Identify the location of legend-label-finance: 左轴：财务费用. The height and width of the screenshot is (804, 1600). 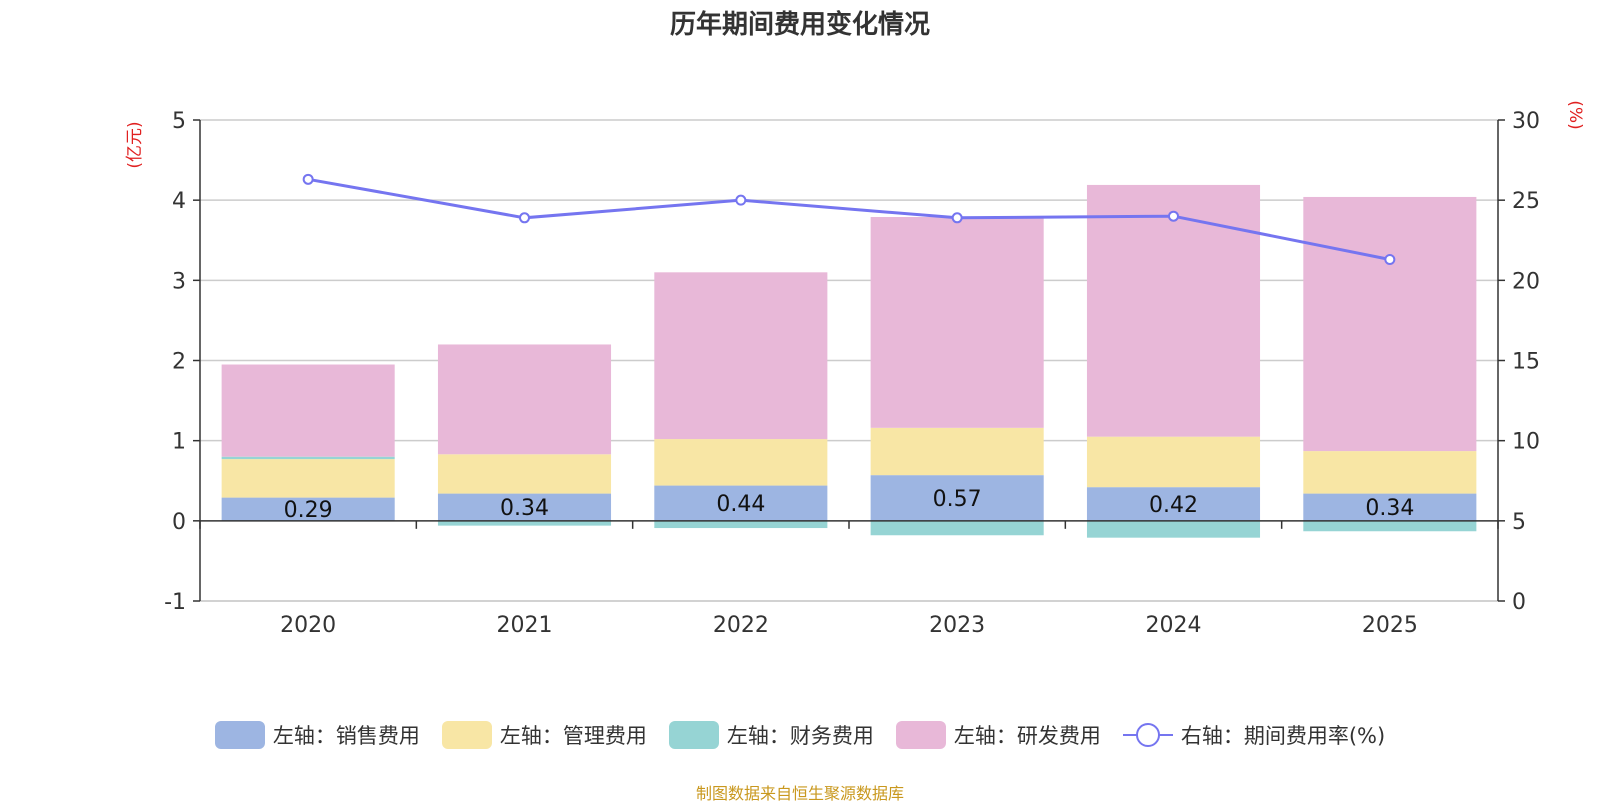
(800, 736).